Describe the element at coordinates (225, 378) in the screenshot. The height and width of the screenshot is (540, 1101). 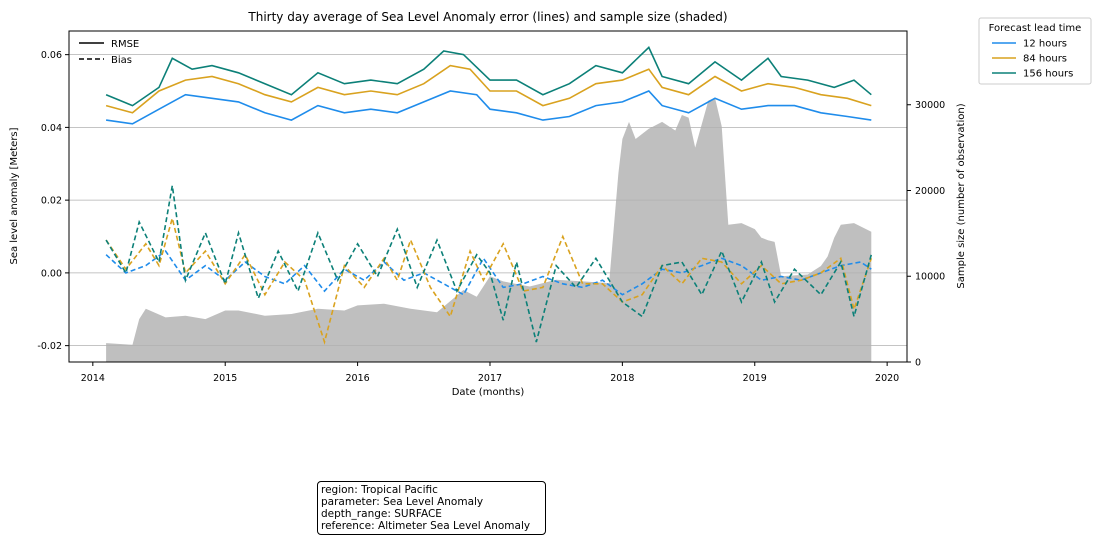
I see `x-tick-label-1: 2015` at that location.